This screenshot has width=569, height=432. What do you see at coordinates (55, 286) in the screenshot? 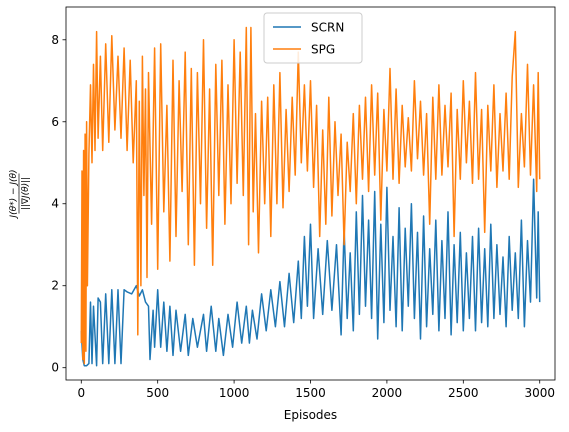
I see `y-tick-label: 2` at bounding box center [55, 286].